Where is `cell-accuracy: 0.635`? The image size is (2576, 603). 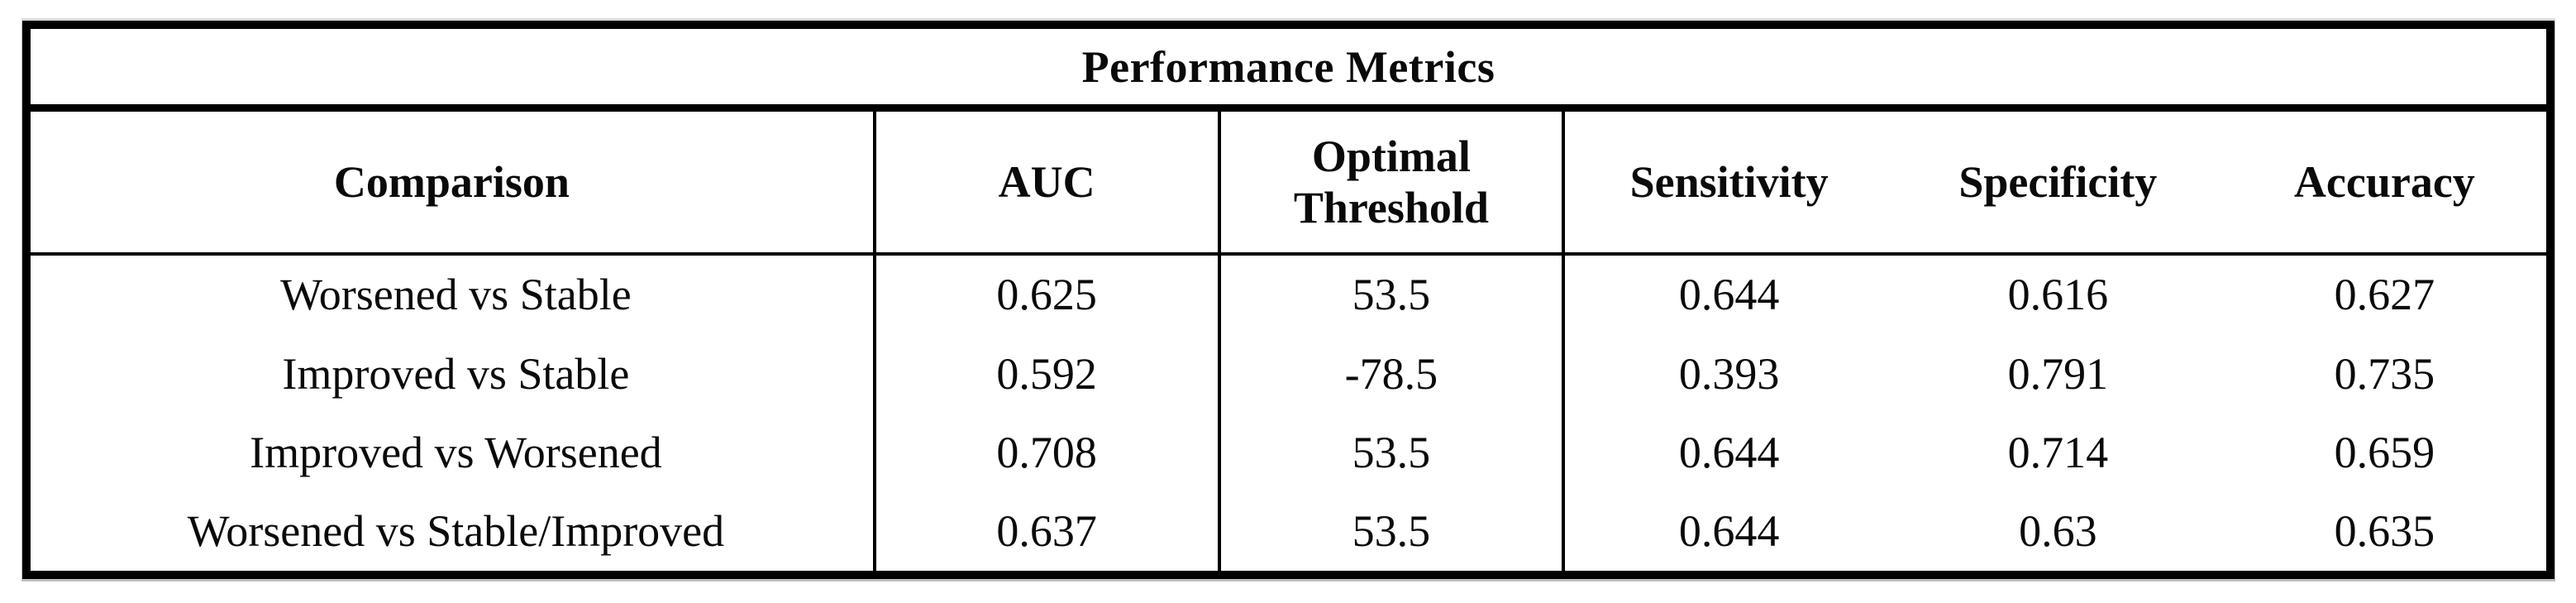
cell-accuracy: 0.635 is located at coordinates (2384, 531).